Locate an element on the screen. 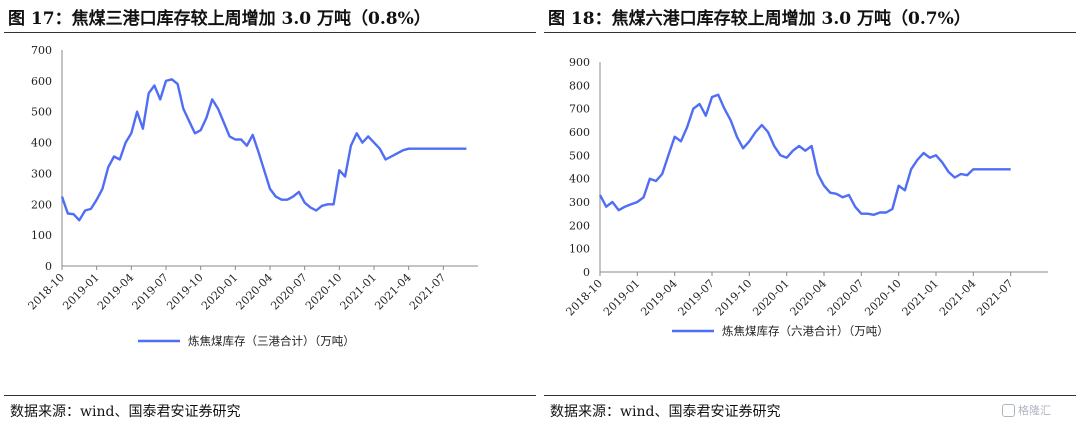  y-tick-label-right: 500 is located at coordinates (579, 155).